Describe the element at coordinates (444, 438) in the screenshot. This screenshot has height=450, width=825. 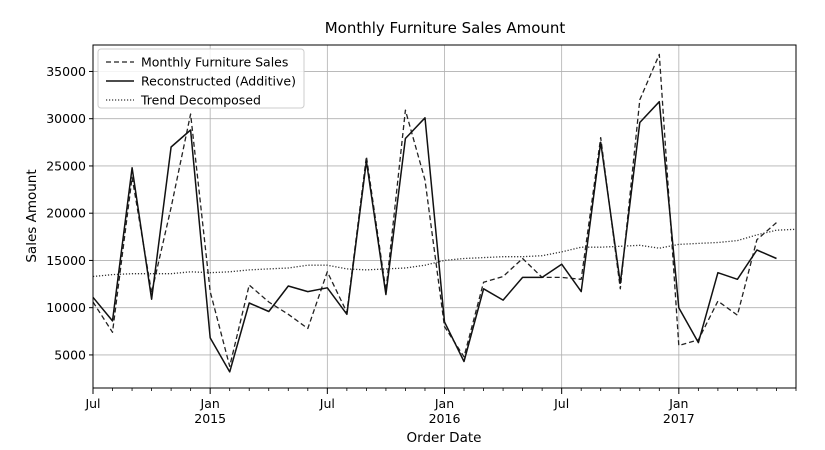
I see `x-axis-title: Order Date` at that location.